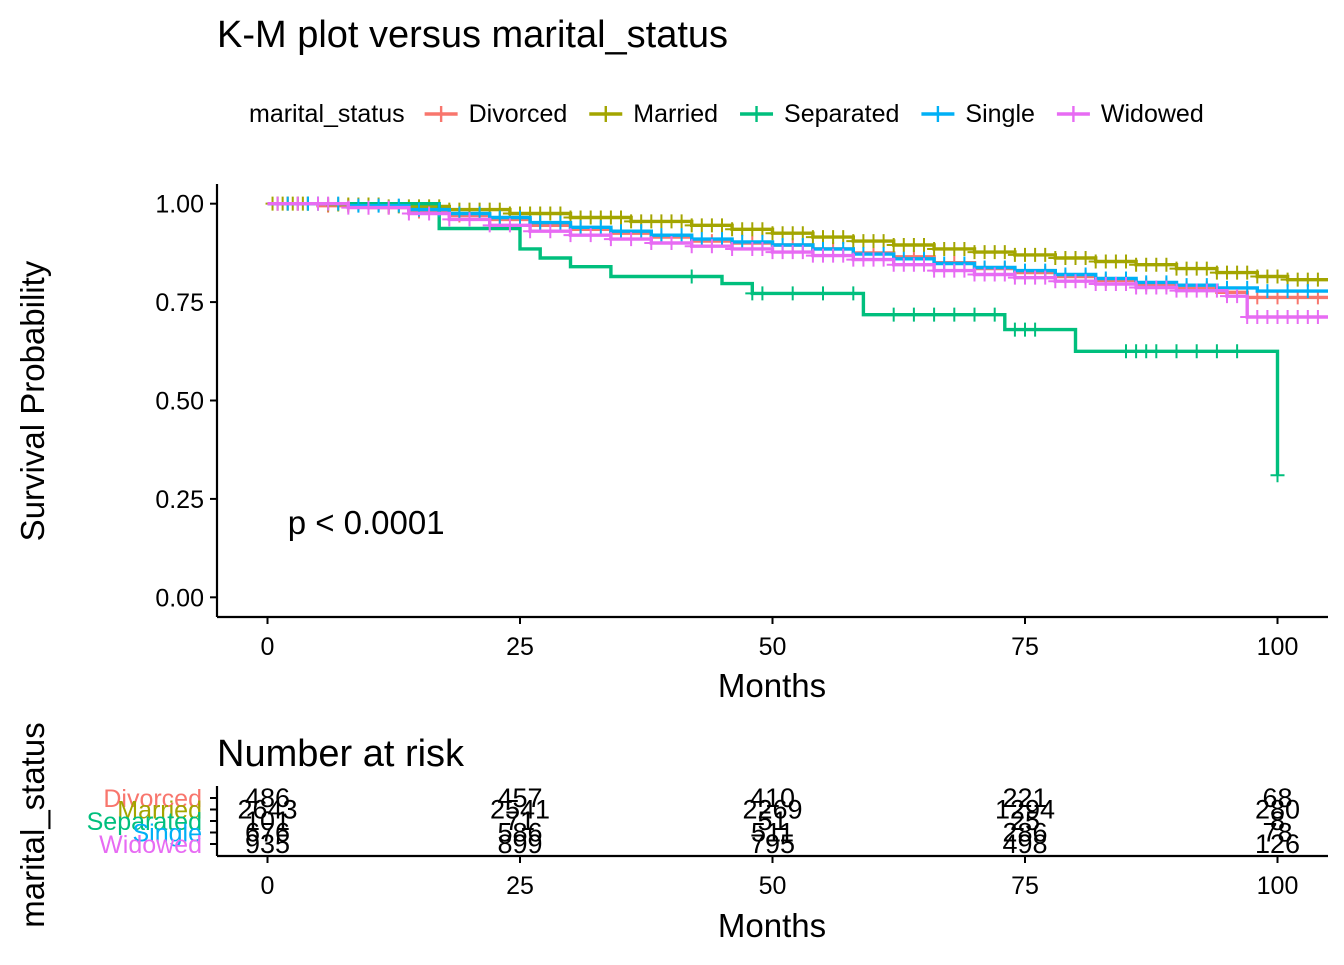 The image size is (1344, 965). What do you see at coordinates (841, 114) in the screenshot?
I see `legend-label-separated: Separated` at bounding box center [841, 114].